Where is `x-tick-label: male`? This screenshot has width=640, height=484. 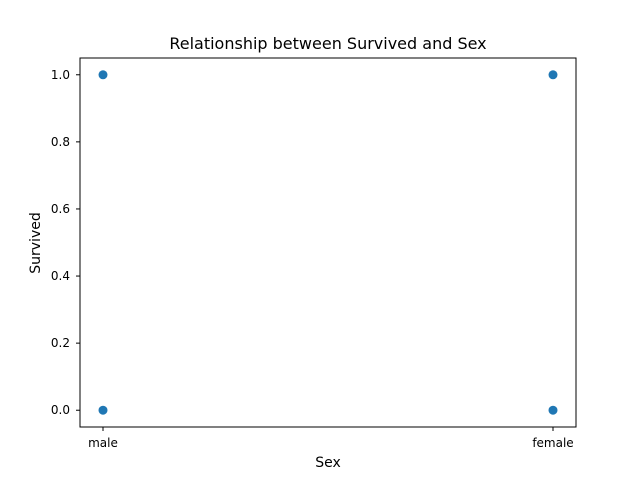
x-tick-label: male is located at coordinates (103, 443).